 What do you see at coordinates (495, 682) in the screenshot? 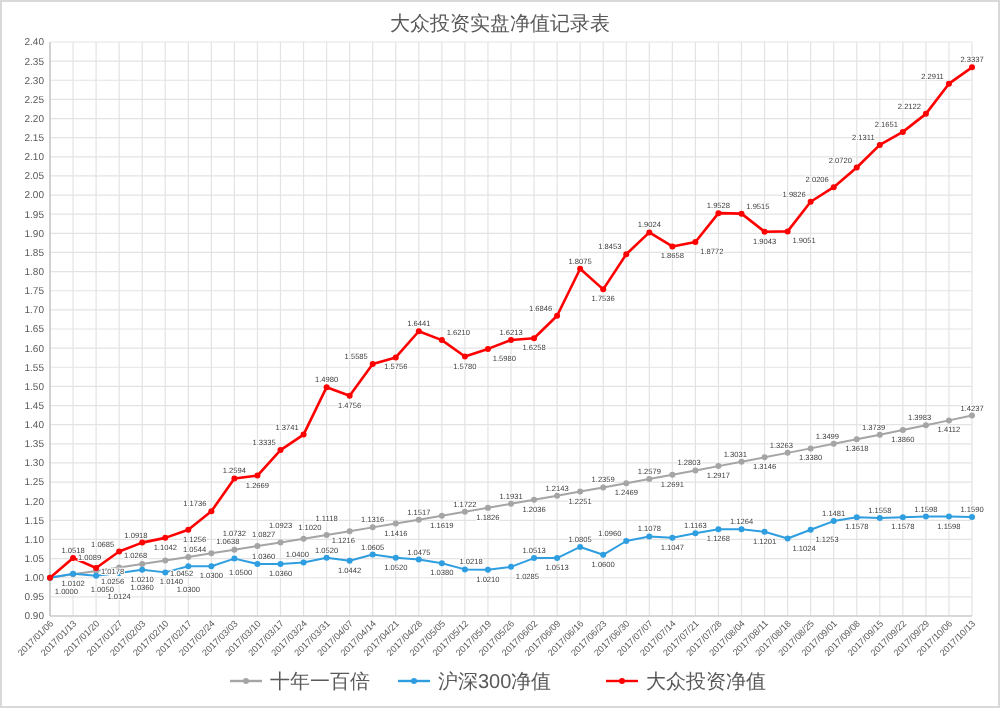
I see `legend-label: 沪深300净值` at bounding box center [495, 682].